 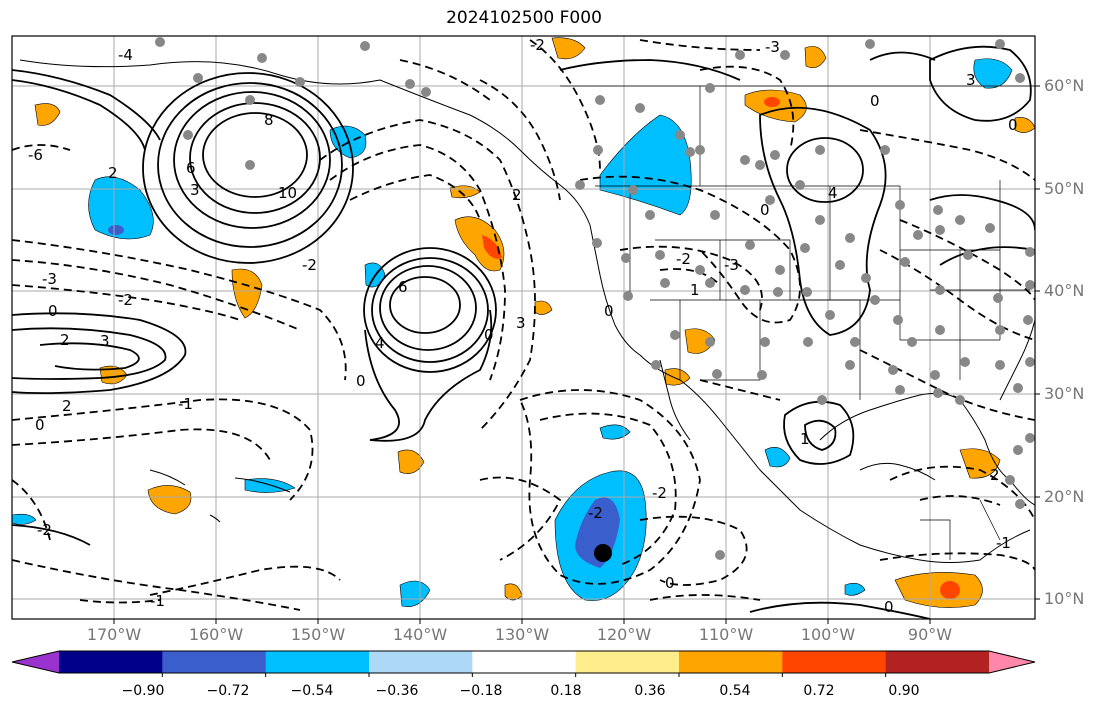 I want to click on lat-label: 10°N, so click(x=1064, y=598).